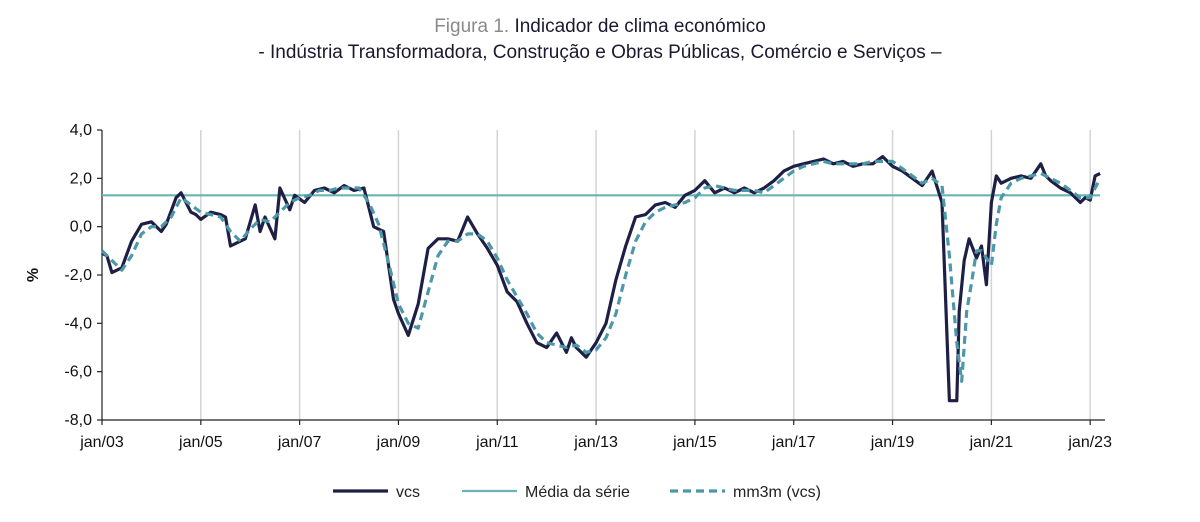 The width and height of the screenshot is (1200, 522). What do you see at coordinates (472, 26) in the screenshot?
I see `figure-number: Figura 1.` at bounding box center [472, 26].